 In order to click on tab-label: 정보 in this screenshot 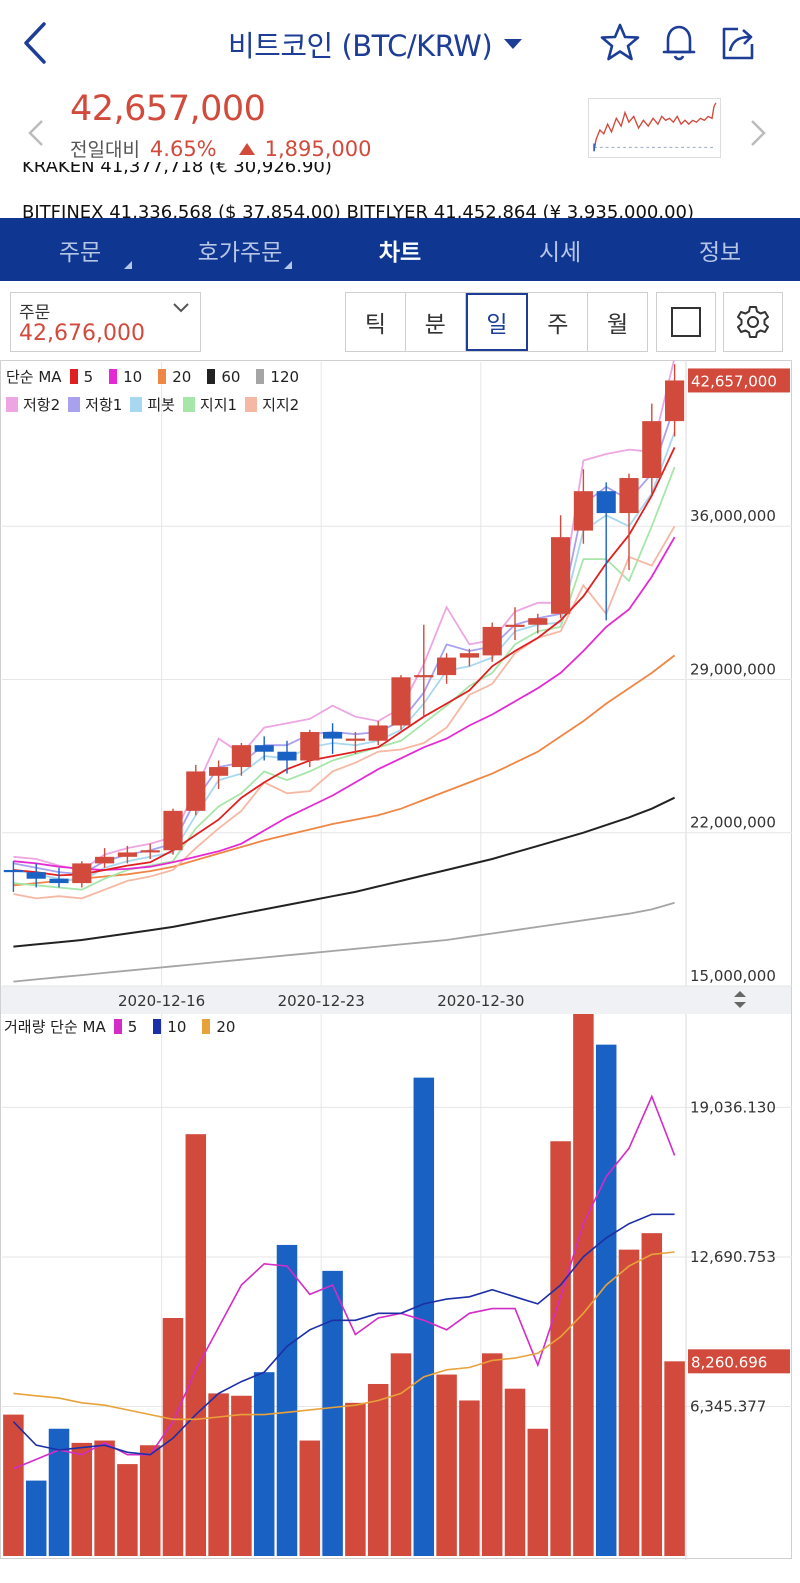, I will do `click(720, 252)`.